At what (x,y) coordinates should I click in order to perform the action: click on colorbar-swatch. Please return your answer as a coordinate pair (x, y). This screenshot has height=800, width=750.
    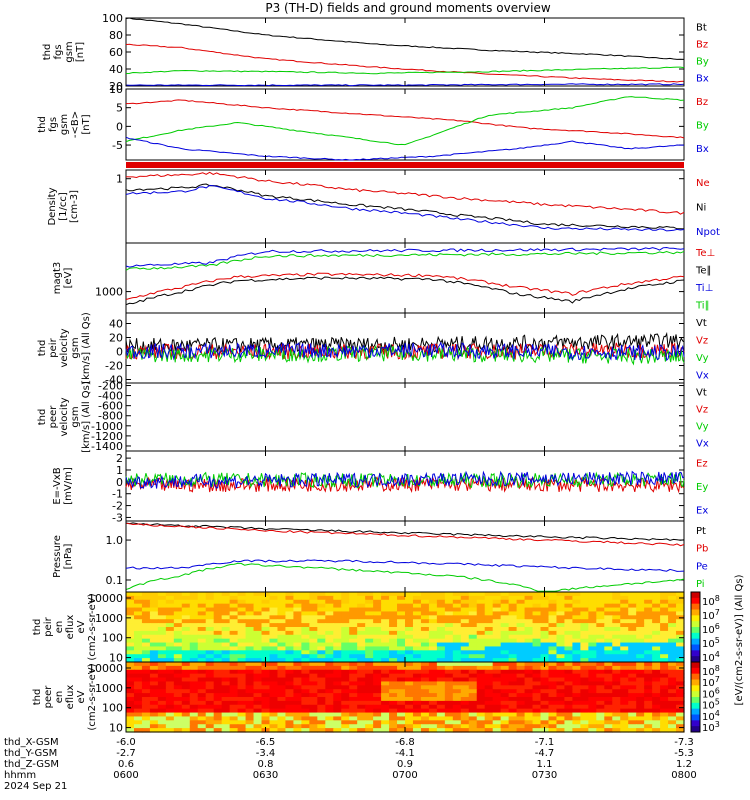
    Looking at the image, I should click on (695, 723).